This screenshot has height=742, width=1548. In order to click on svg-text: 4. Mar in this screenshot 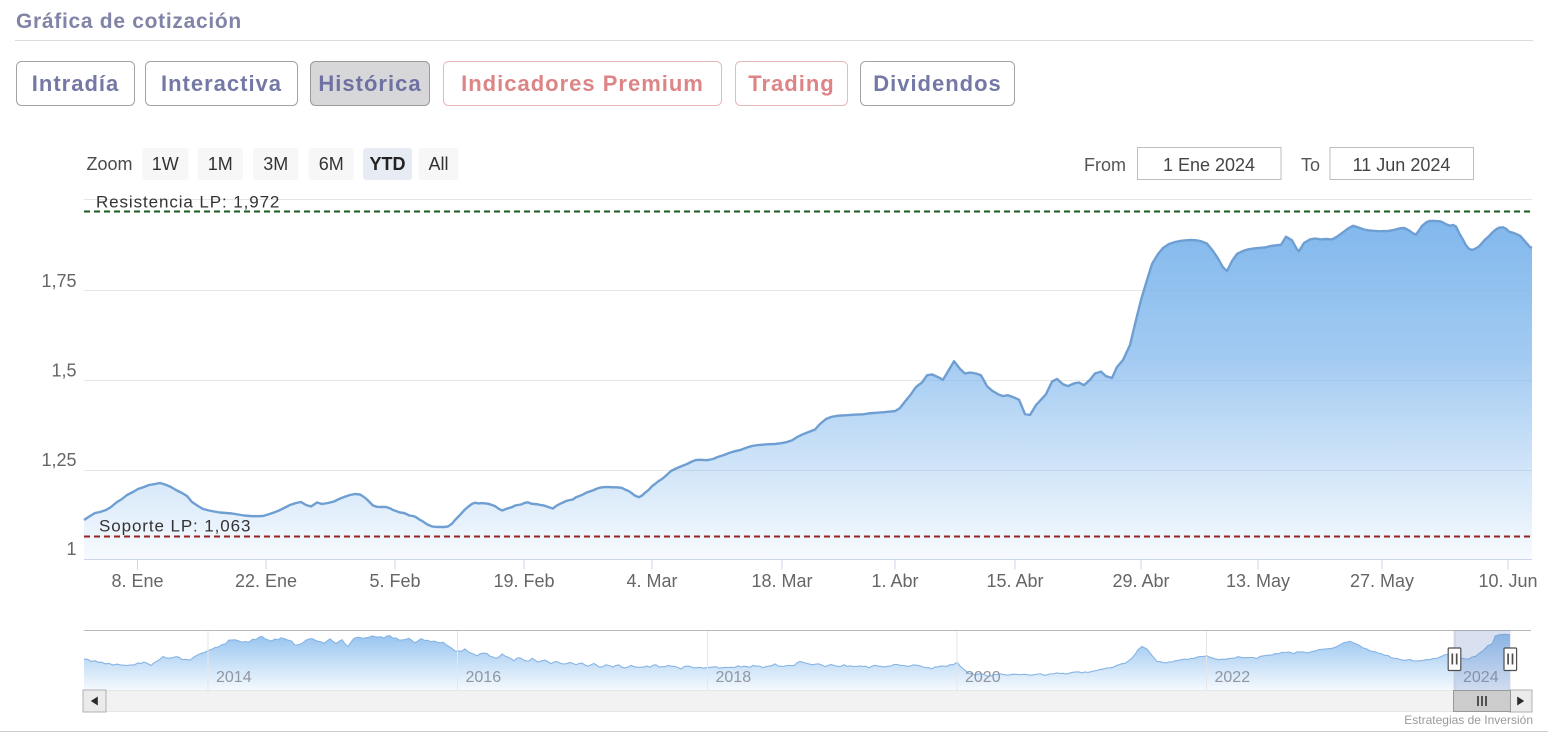, I will do `click(651, 581)`.